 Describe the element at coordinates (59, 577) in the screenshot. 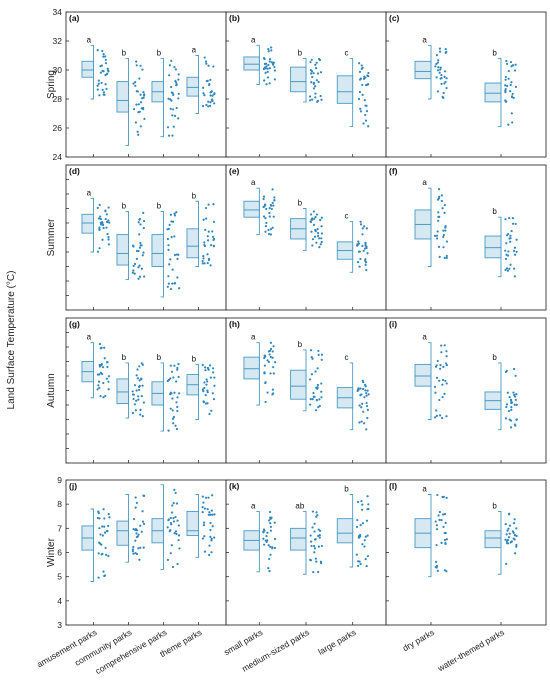

I see `y-tick-label: 5` at that location.